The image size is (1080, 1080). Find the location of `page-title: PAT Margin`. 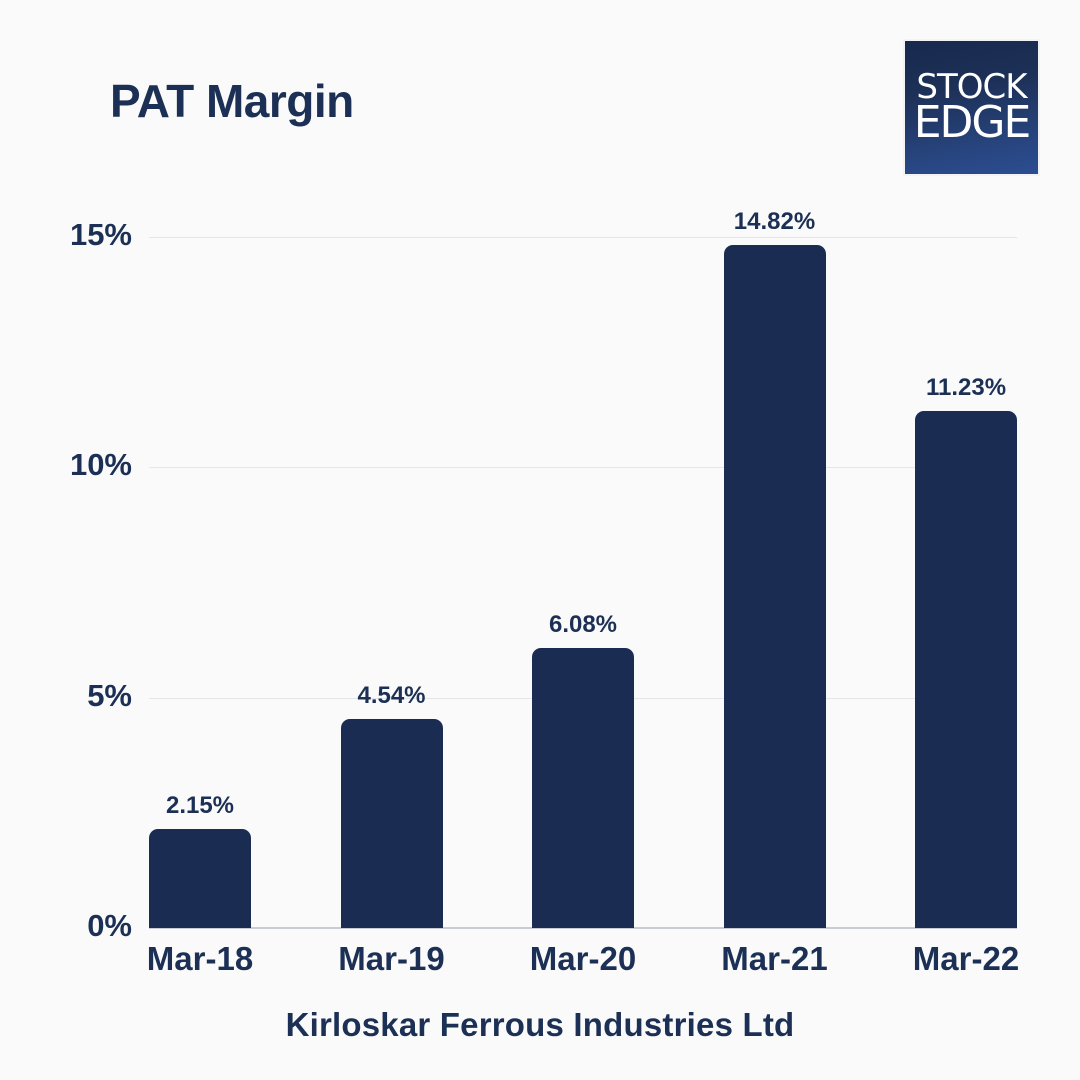

page-title: PAT Margin is located at coordinates (232, 101).